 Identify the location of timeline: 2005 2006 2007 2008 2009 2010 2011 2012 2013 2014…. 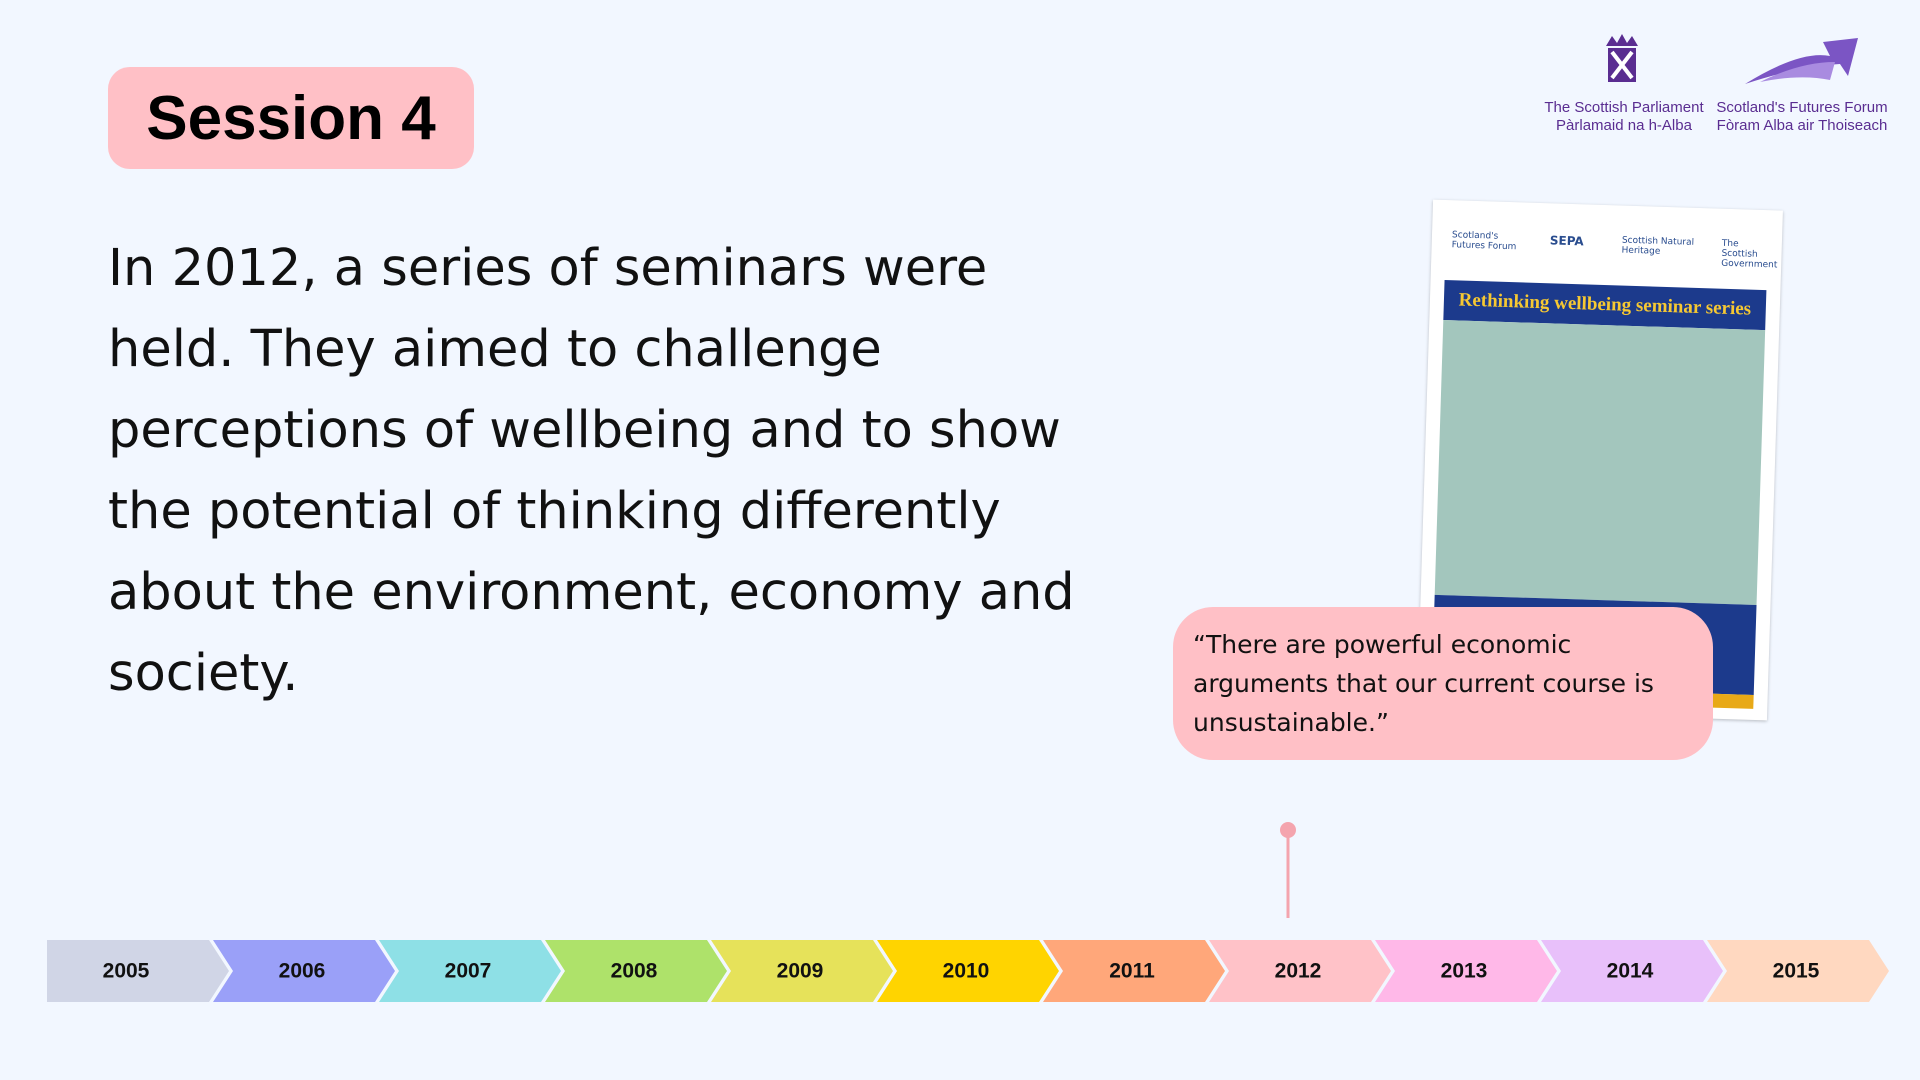
(968, 971).